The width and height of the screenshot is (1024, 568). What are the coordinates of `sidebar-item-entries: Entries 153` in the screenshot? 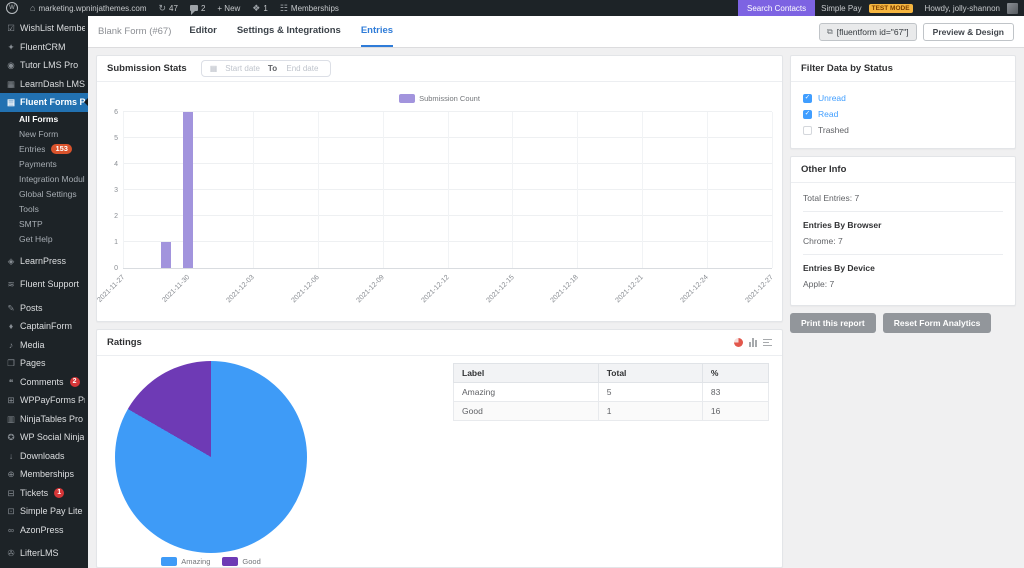 It's located at (44, 149).